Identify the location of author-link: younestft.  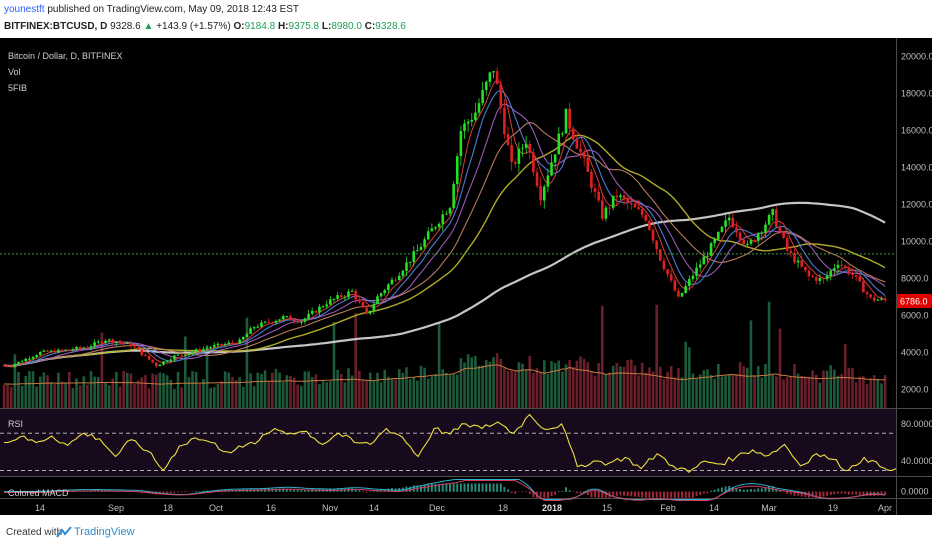
(24, 9).